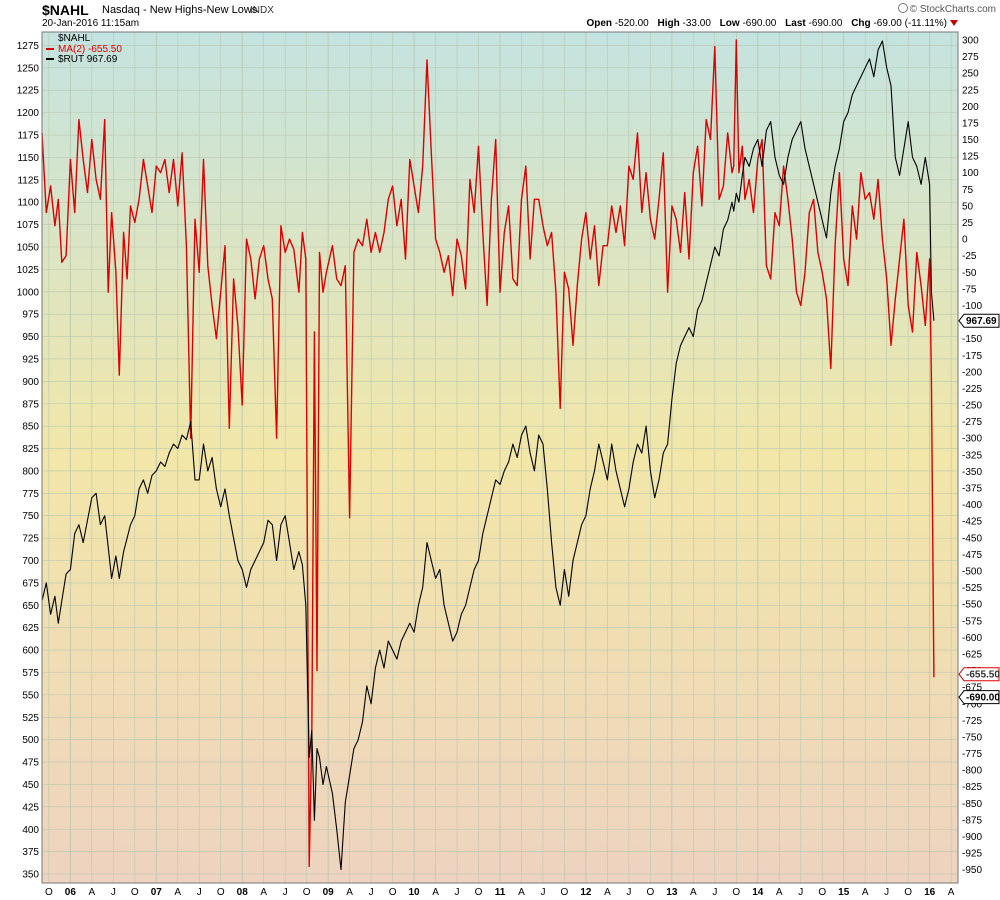  I want to click on right-tick-label: -625, so click(972, 654).